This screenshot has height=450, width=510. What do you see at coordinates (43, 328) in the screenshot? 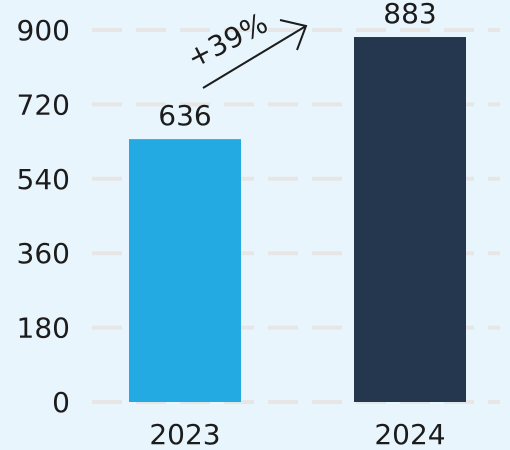
I see `y-tick-label: 180` at bounding box center [43, 328].